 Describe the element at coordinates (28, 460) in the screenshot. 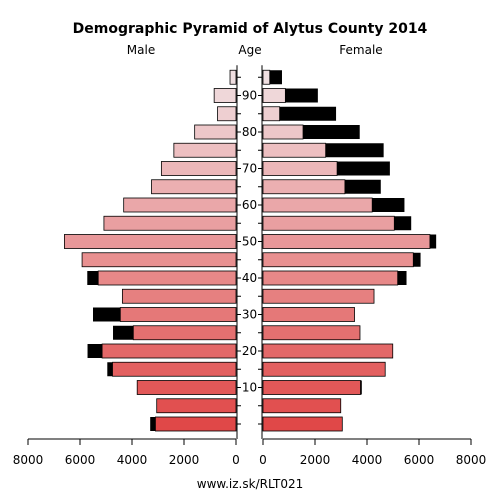

I see `male-x-tick-label: 8000` at that location.